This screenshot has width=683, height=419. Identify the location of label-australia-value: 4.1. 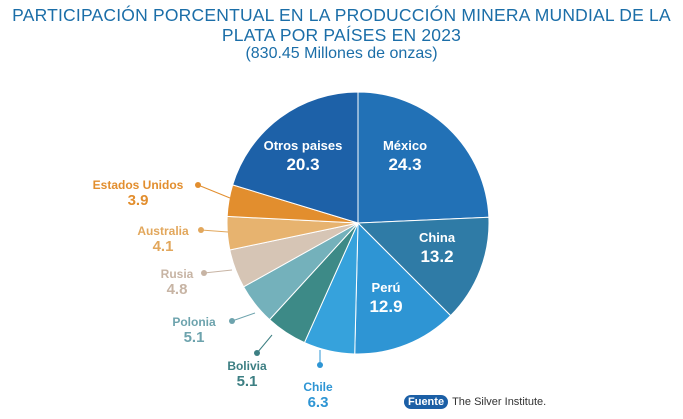
(163, 246).